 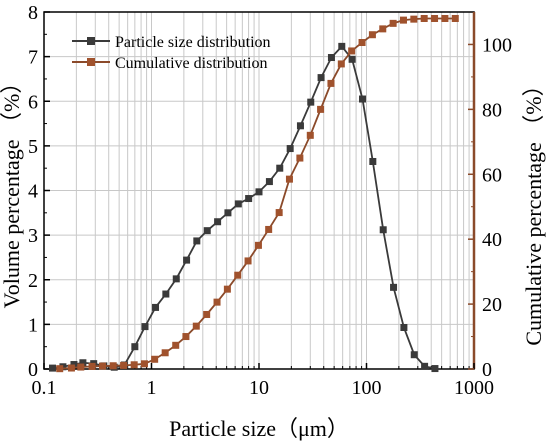 I want to click on left-axis-title: Volume percentage （%）, so click(x=12, y=190).